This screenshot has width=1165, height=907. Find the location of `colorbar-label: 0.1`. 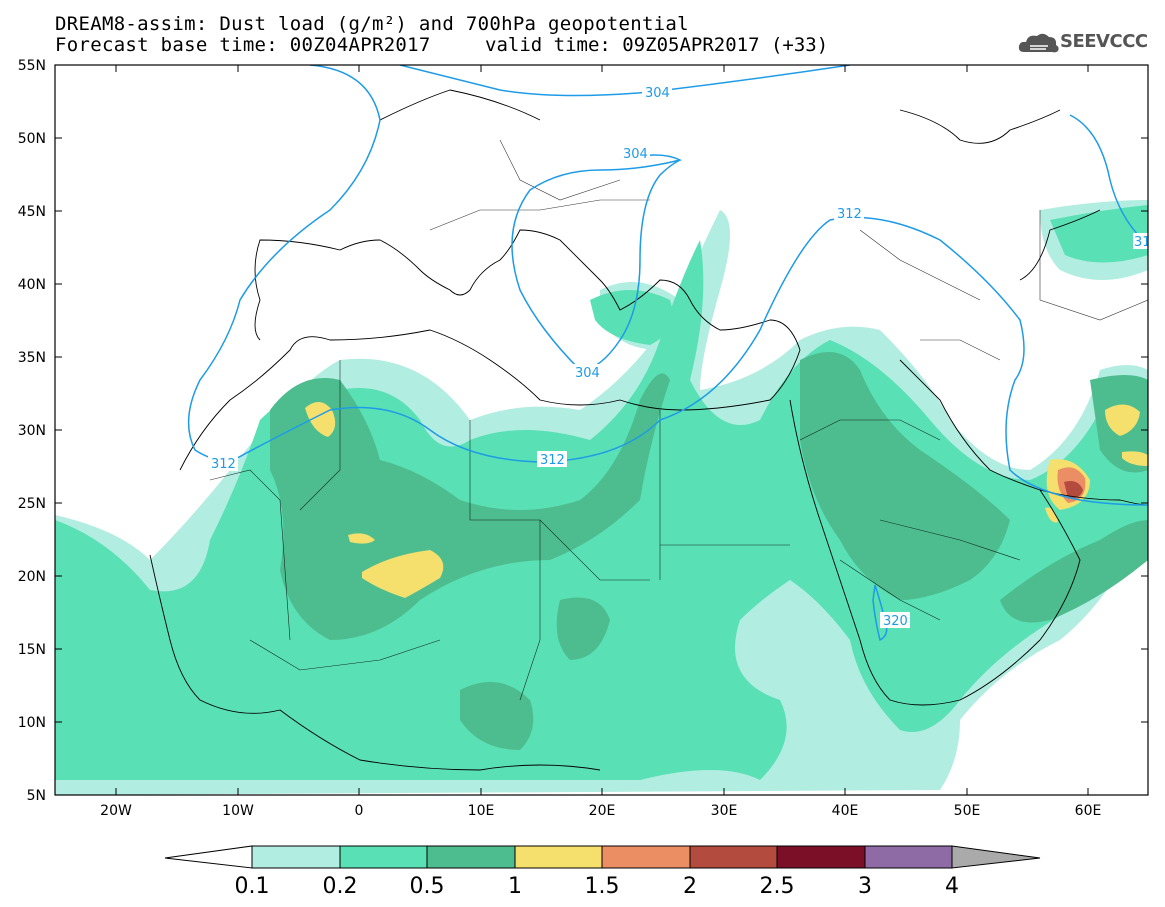

colorbar-label: 0.1 is located at coordinates (252, 886).